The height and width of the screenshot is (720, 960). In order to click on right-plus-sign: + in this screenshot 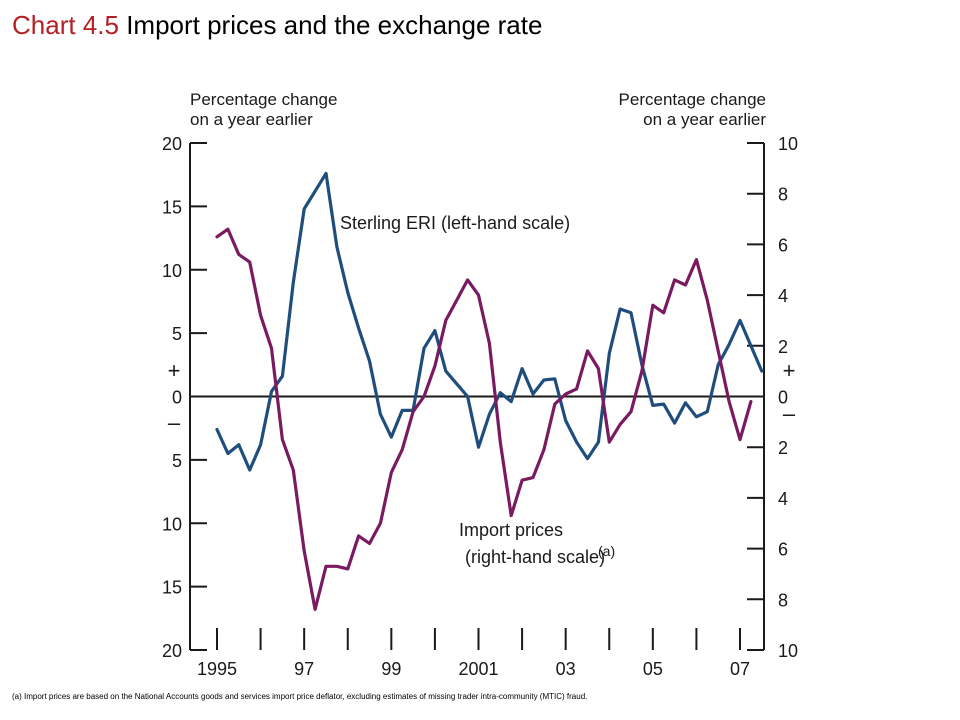, I will do `click(789, 370)`.